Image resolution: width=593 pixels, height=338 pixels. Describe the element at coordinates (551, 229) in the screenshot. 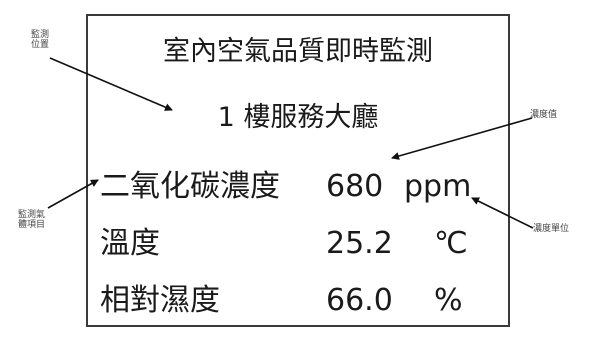

I see `callout-unit: 濃度單位` at that location.